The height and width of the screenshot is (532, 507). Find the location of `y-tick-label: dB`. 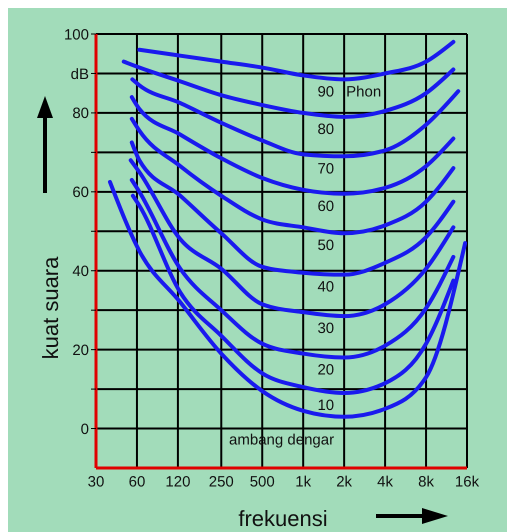

y-tick-label: dB is located at coordinates (79, 74).